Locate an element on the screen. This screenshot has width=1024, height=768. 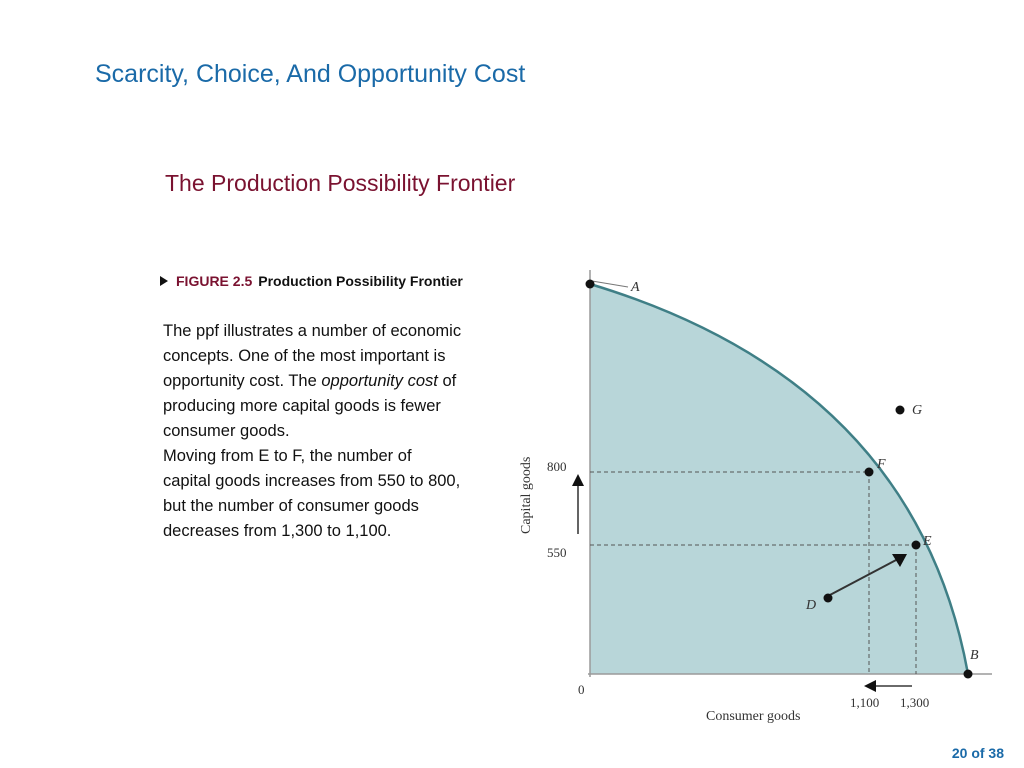
point-b is located at coordinates (968, 674).